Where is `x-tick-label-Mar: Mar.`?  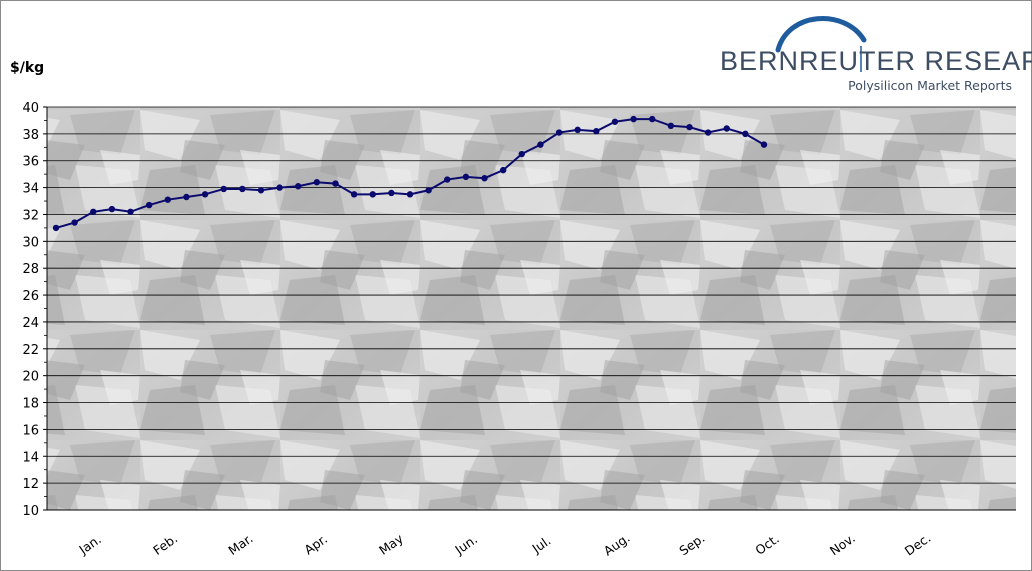
x-tick-label-Mar: Mar. is located at coordinates (240, 544).